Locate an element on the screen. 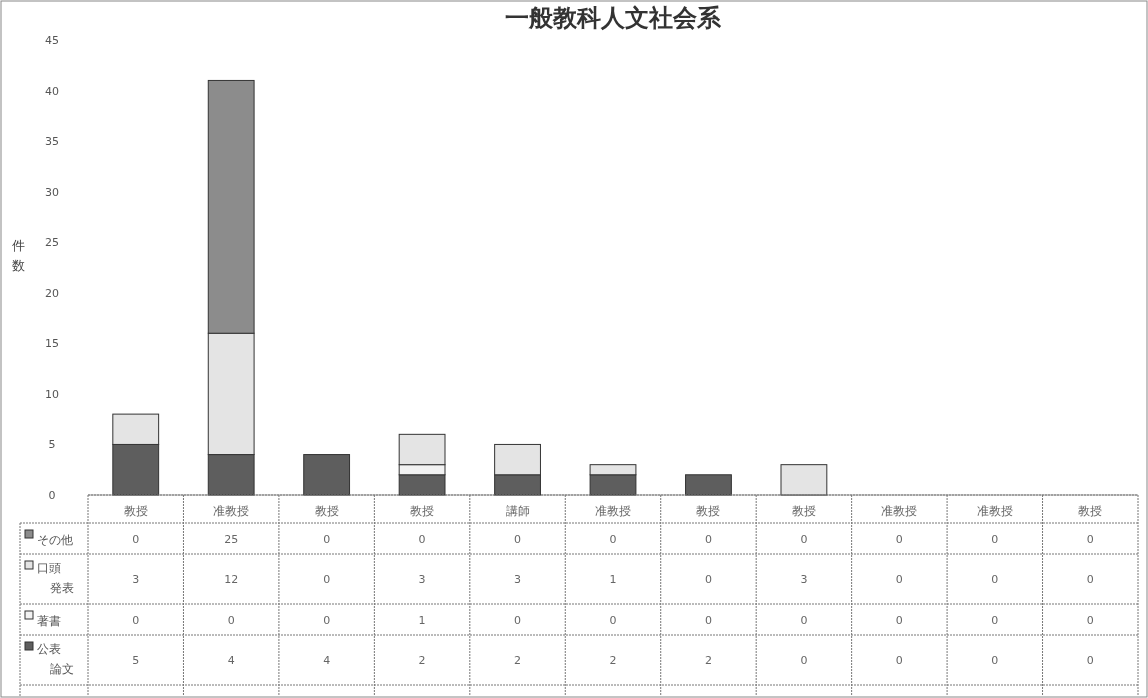 The height and width of the screenshot is (698, 1148). y-tick-label: 10 is located at coordinates (52, 394).